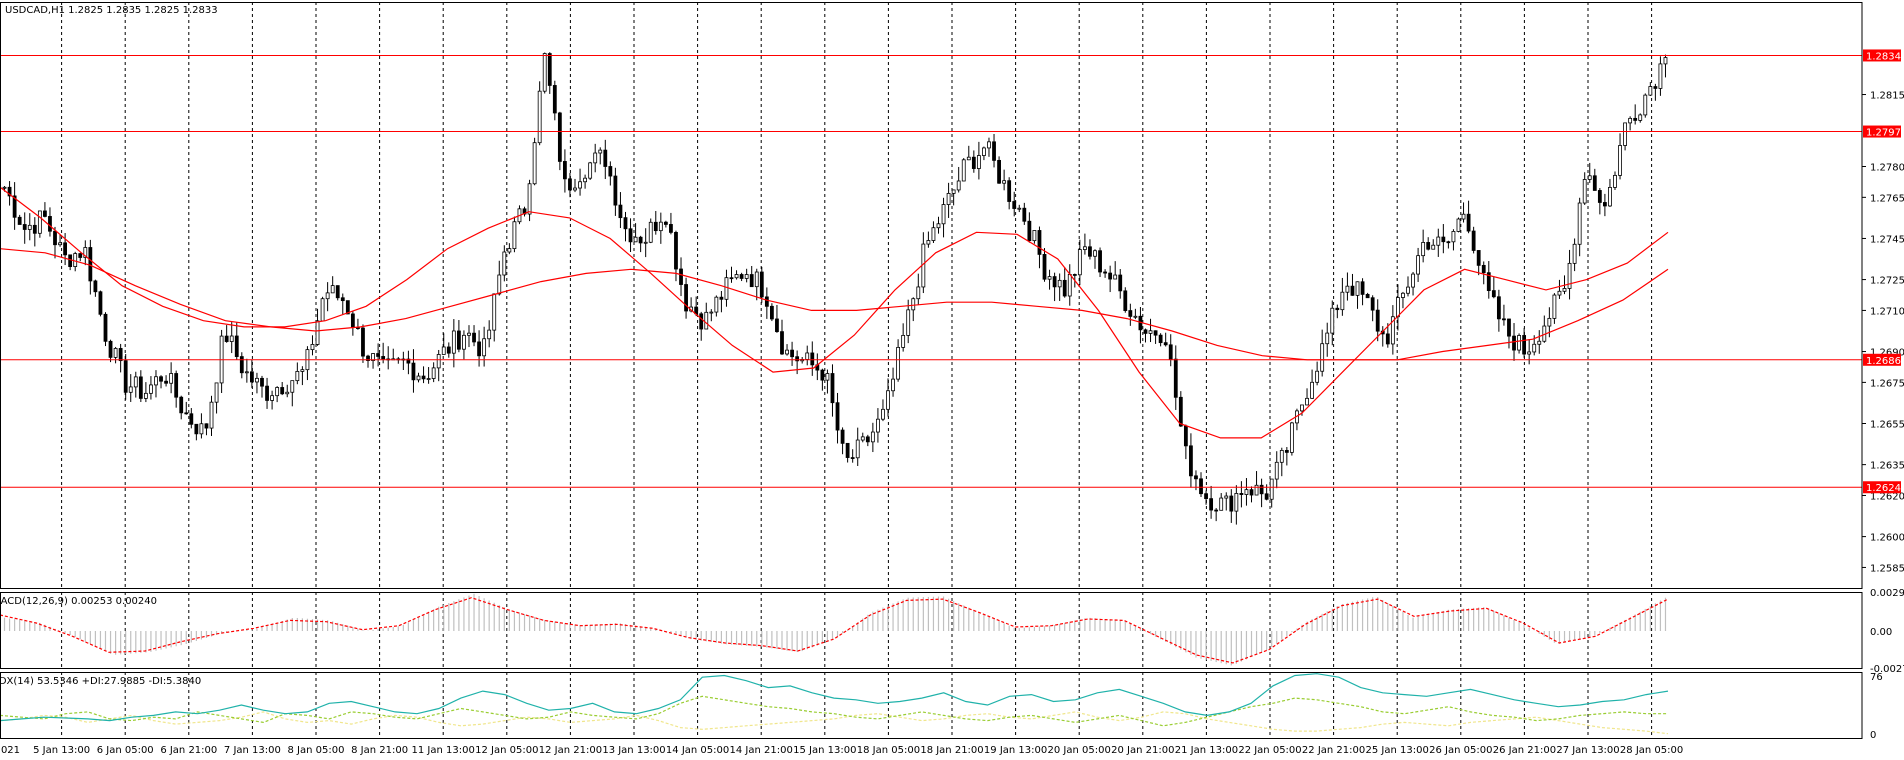  Describe the element at coordinates (316, 750) in the screenshot. I see `x-tick-label: 8 Jan 05:00` at that location.